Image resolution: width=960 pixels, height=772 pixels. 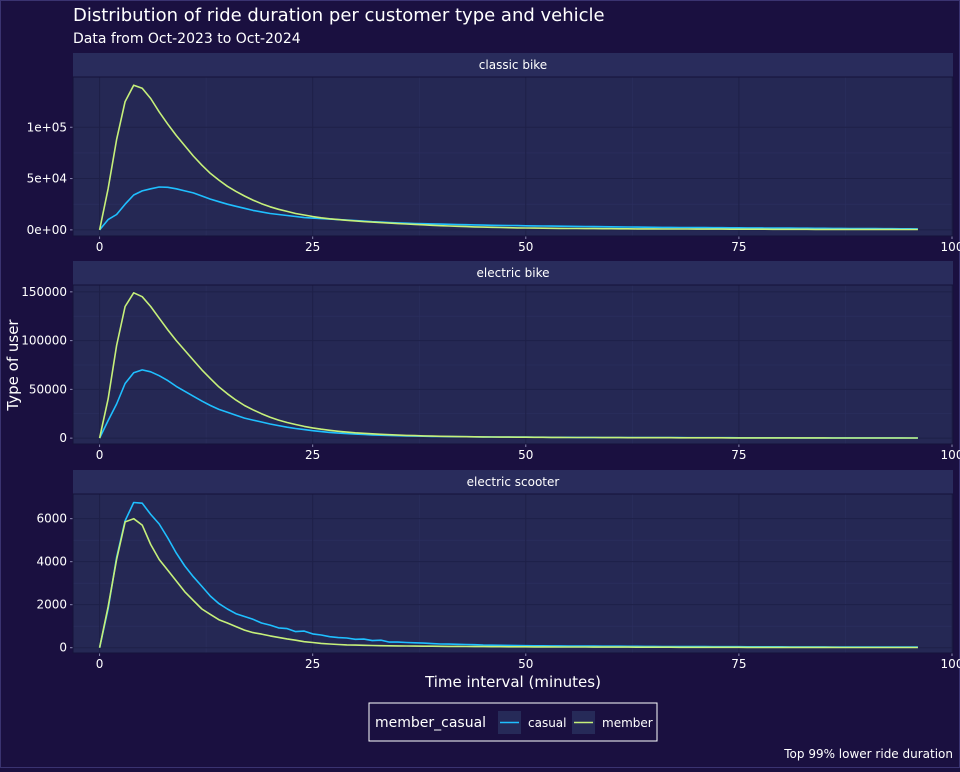 What do you see at coordinates (51, 605) in the screenshot?
I see `y-tick-label: 2000` at bounding box center [51, 605].